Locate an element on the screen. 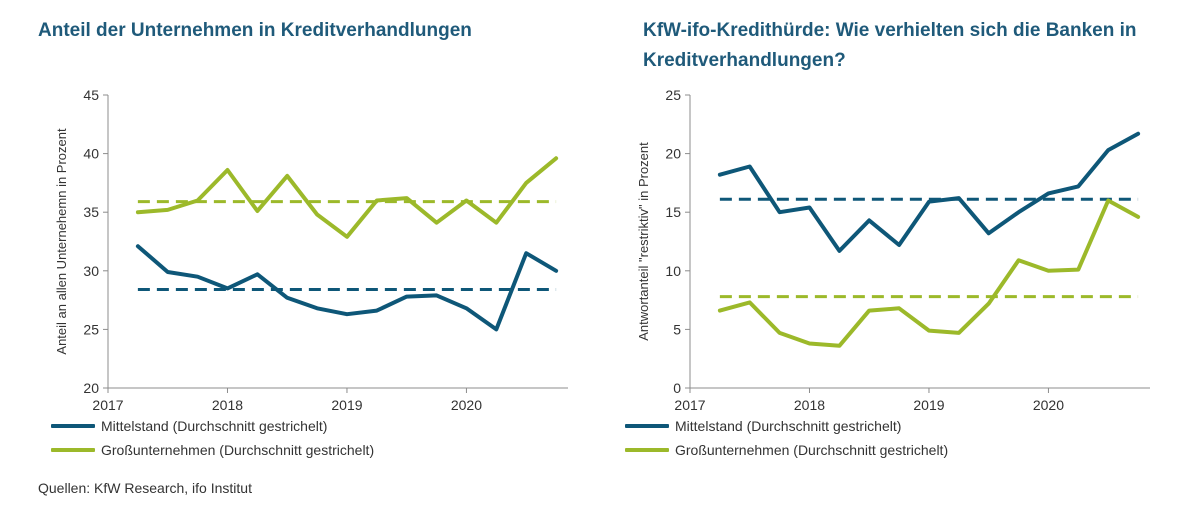 This screenshot has height=519, width=1200. y-tick-label: 10 is located at coordinates (673, 271).